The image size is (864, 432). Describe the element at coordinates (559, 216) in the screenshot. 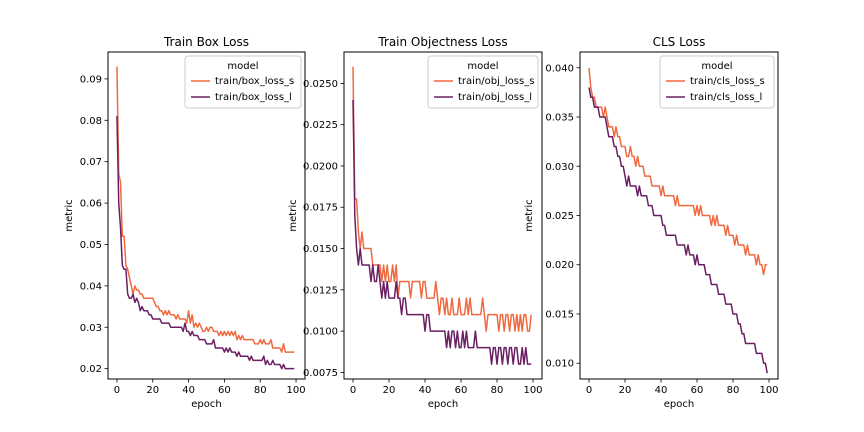

I see `y-tick-label: 0.025` at that location.